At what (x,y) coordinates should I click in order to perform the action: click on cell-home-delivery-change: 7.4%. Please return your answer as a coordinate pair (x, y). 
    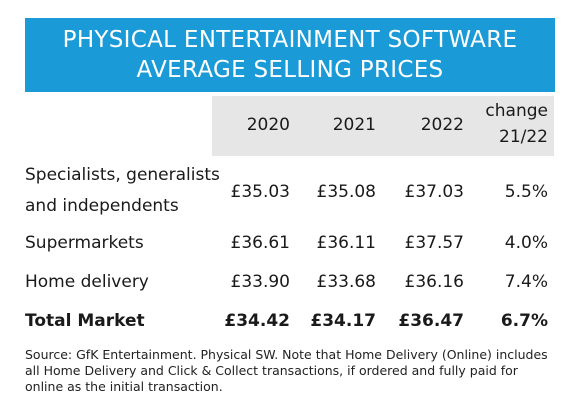
    Looking at the image, I should click on (526, 282).